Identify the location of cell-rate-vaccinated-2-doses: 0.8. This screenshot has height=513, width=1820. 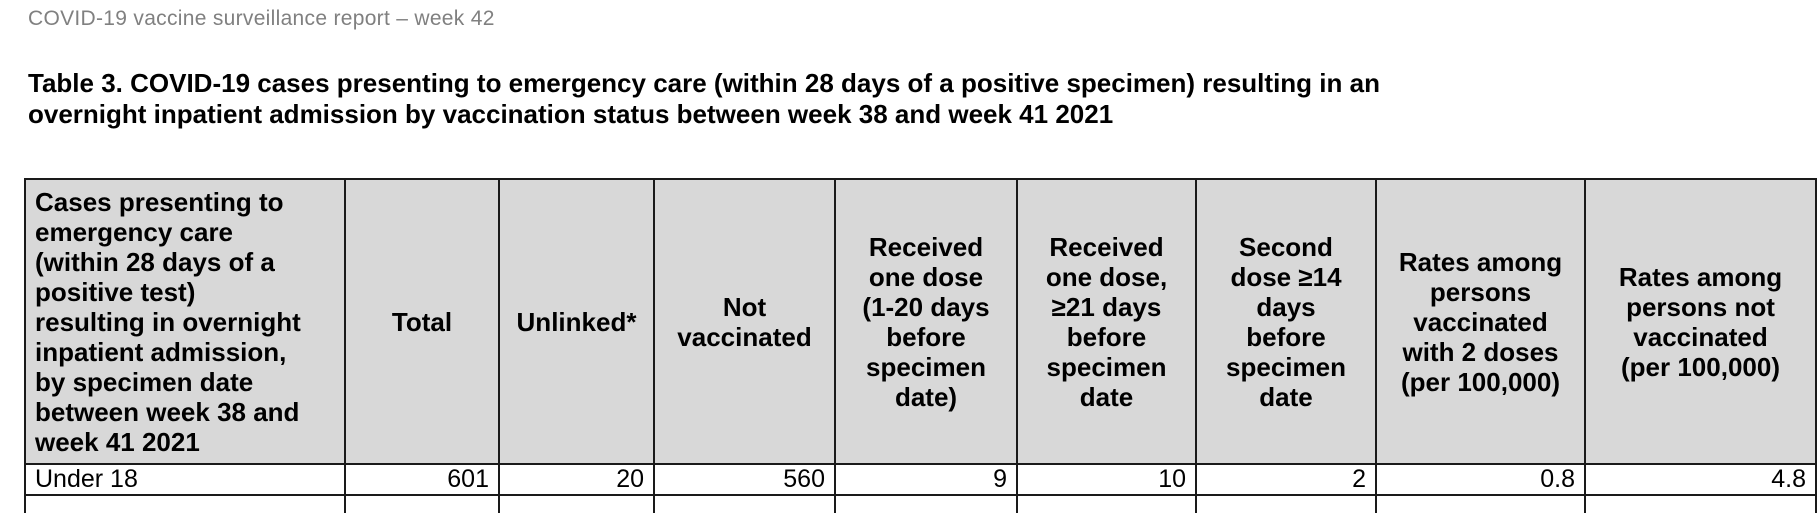
(1480, 479).